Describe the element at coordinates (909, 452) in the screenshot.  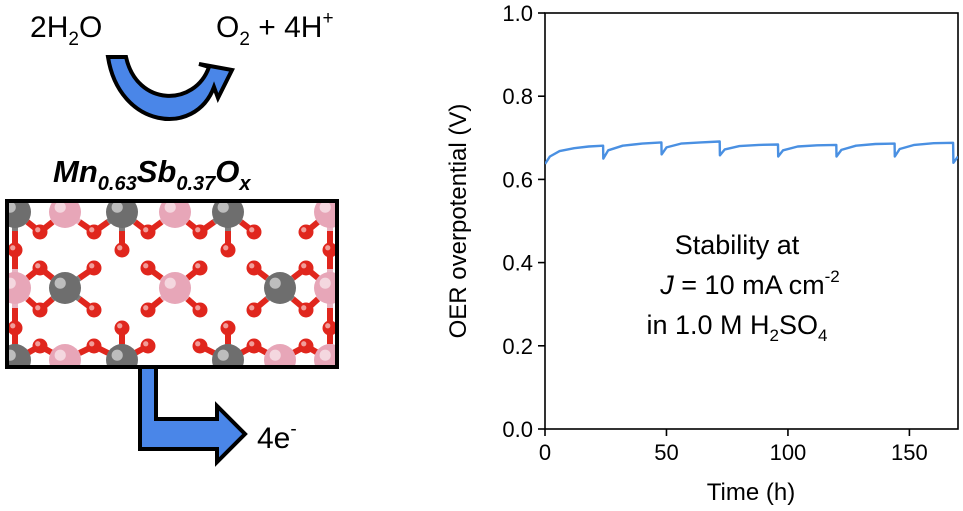
I see `x-tick-label: 150` at that location.